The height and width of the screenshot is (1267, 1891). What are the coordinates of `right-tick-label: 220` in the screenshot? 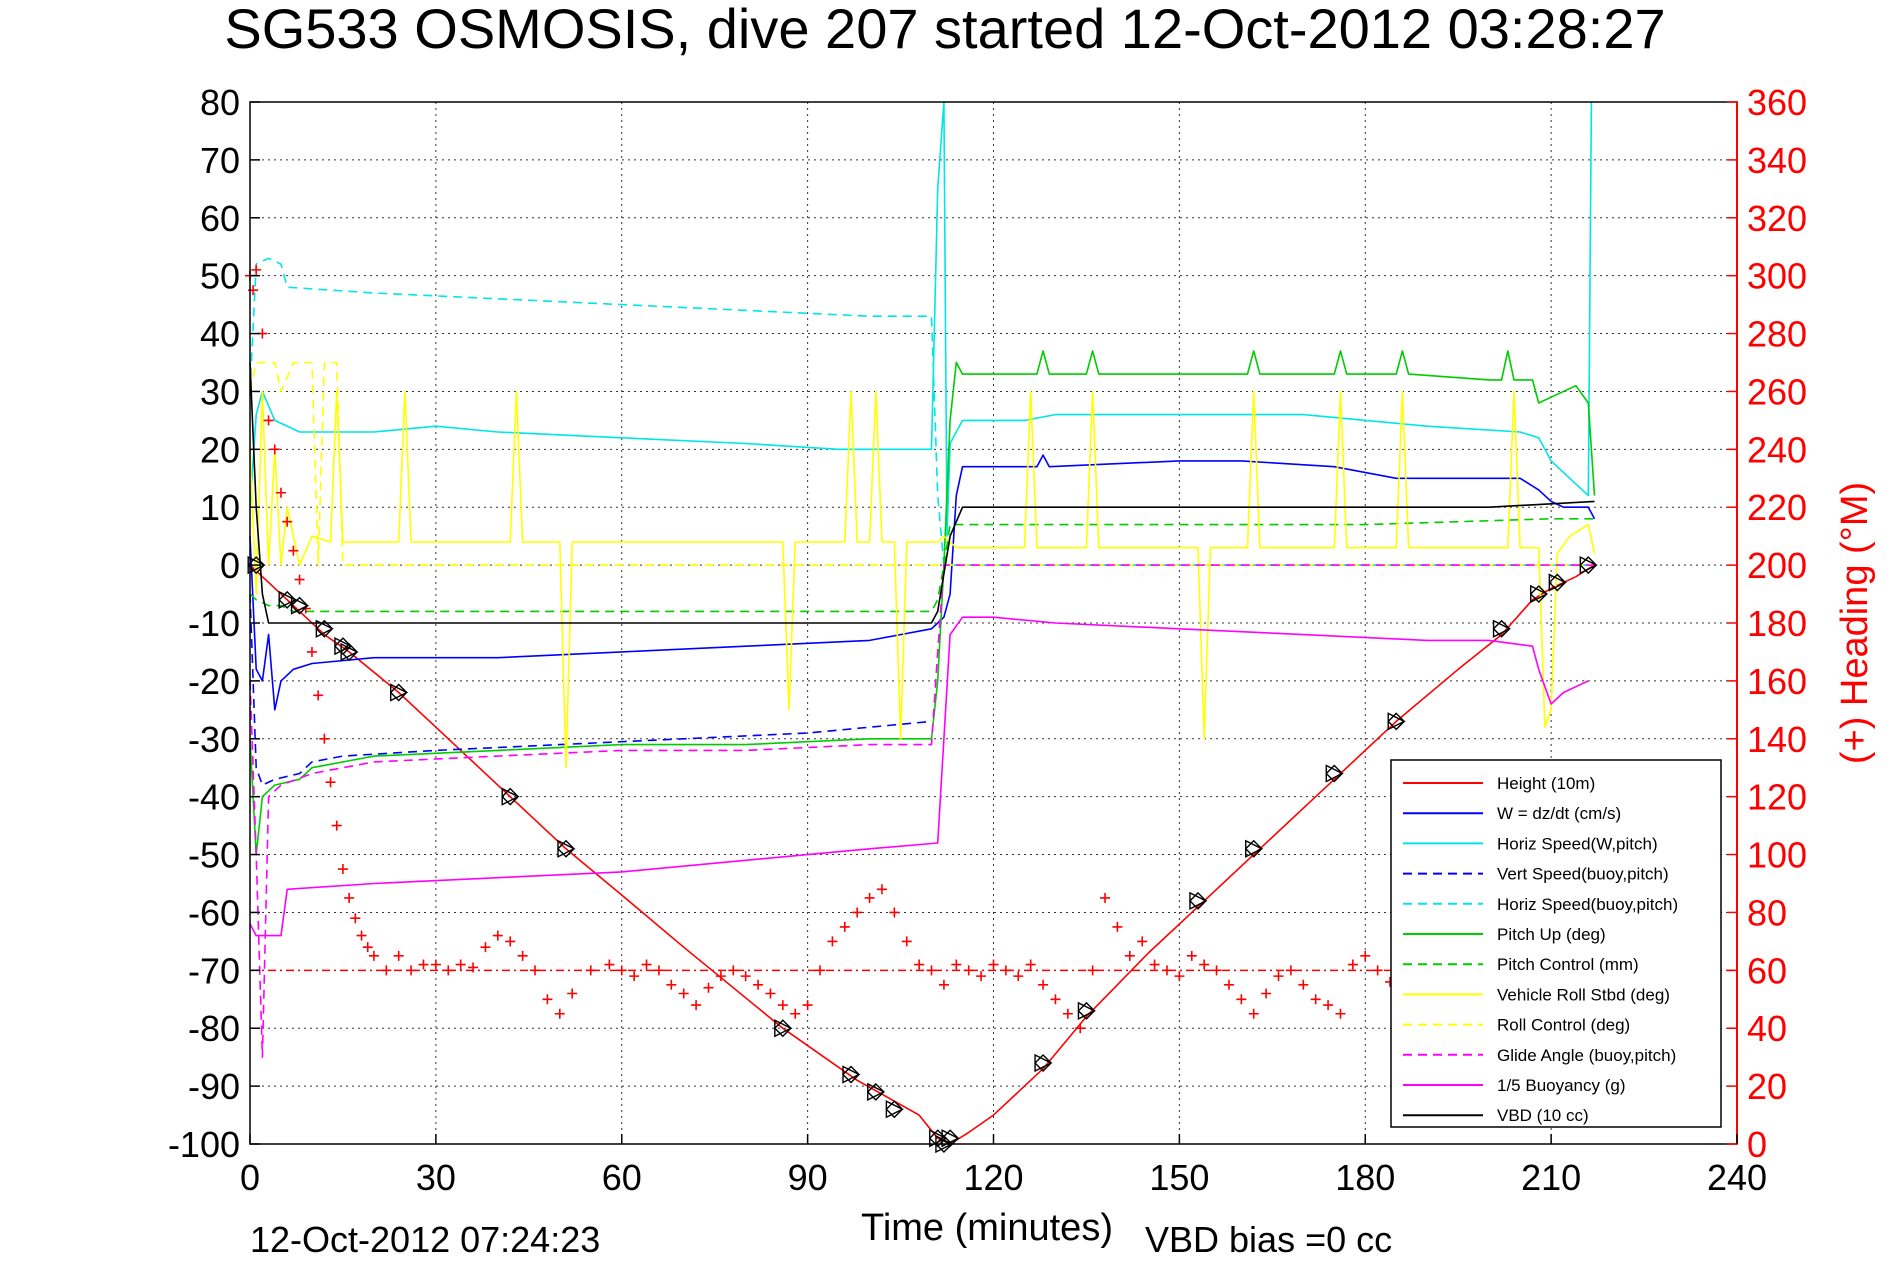 It's located at (1777, 507).